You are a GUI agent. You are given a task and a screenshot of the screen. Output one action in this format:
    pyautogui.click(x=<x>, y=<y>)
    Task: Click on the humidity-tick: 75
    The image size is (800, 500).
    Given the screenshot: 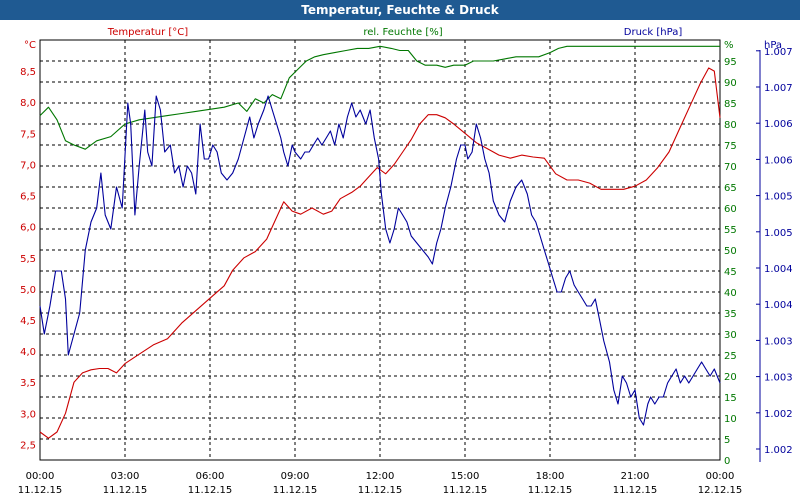 What is the action you would take?
    pyautogui.click(x=730, y=146)
    